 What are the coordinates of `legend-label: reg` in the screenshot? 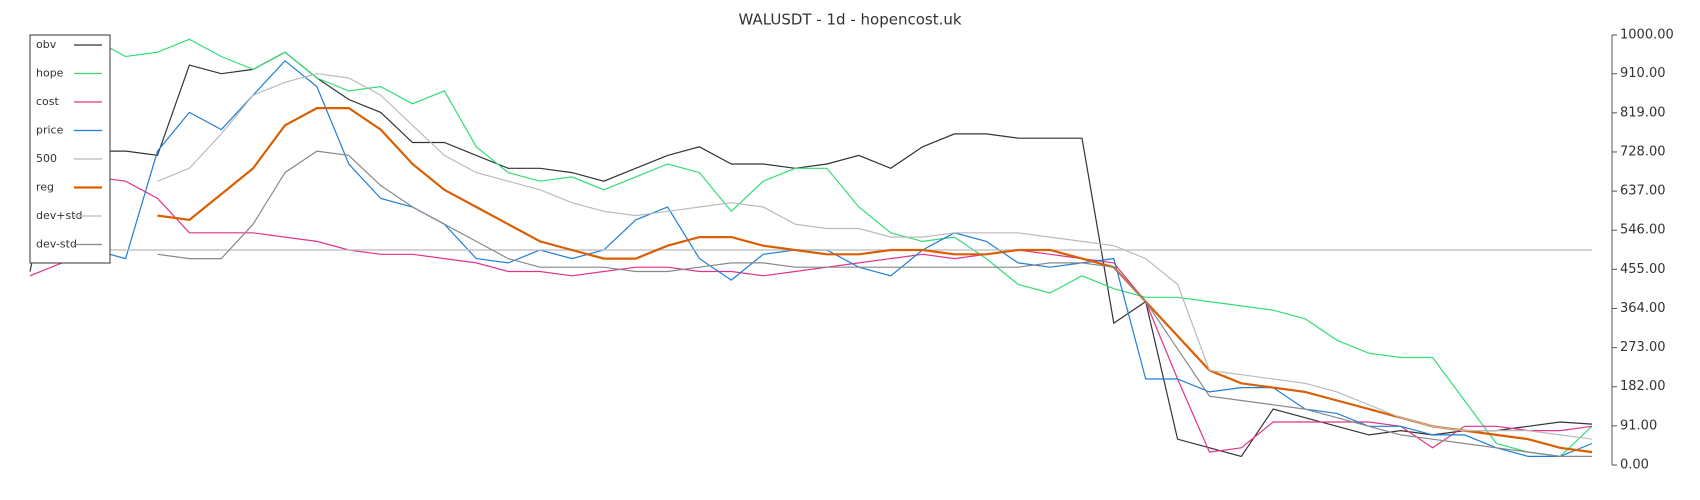 It's located at (45, 187).